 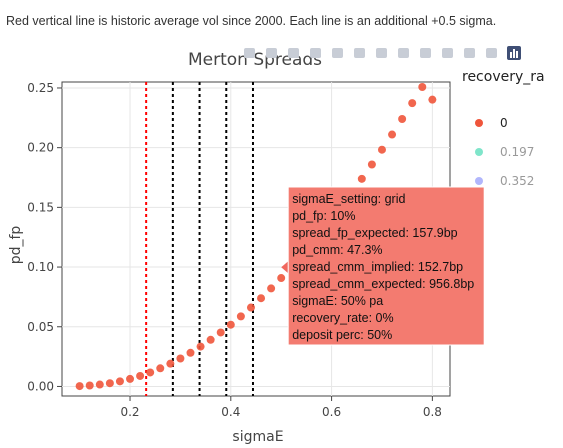 What do you see at coordinates (447, 53) in the screenshot?
I see `spike-lines-icon` at bounding box center [447, 53].